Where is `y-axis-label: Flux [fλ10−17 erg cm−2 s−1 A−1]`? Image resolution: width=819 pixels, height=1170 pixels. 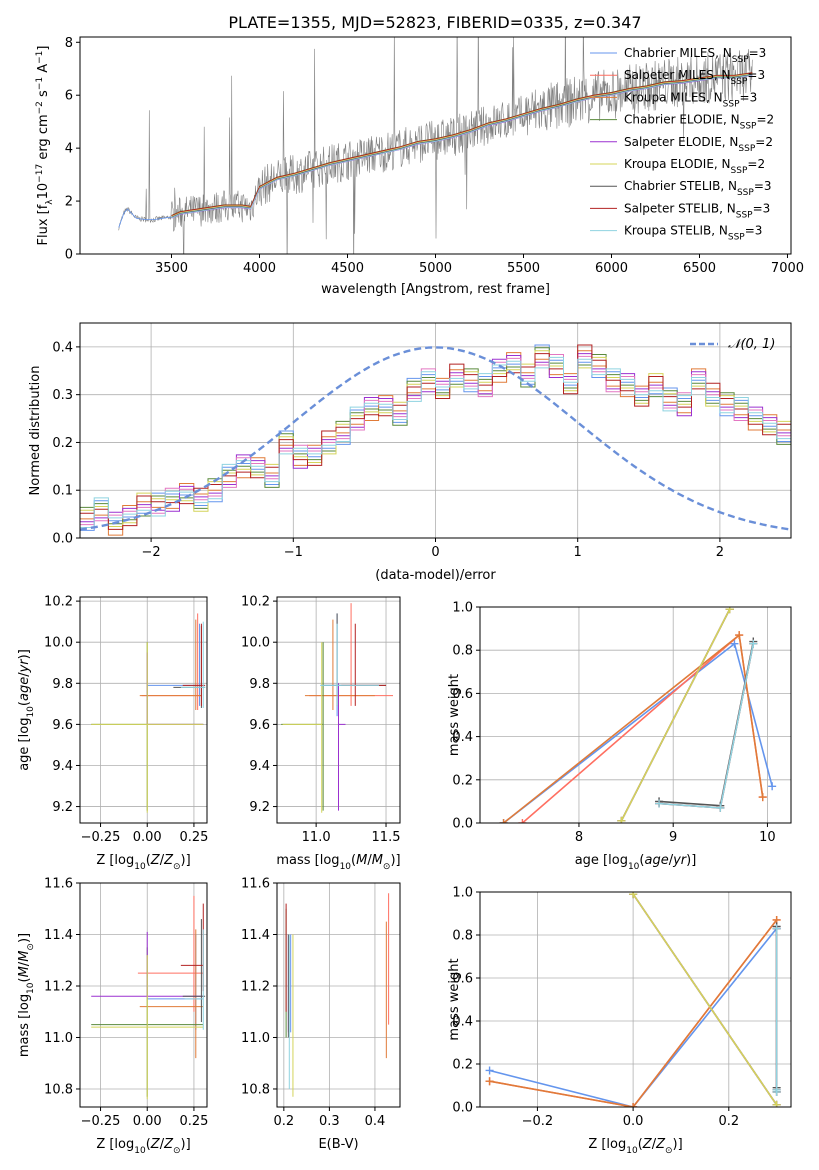
y-axis-label: Flux [fλ10−17 erg cm−2 s−1 A−1] is located at coordinates (45, 146).